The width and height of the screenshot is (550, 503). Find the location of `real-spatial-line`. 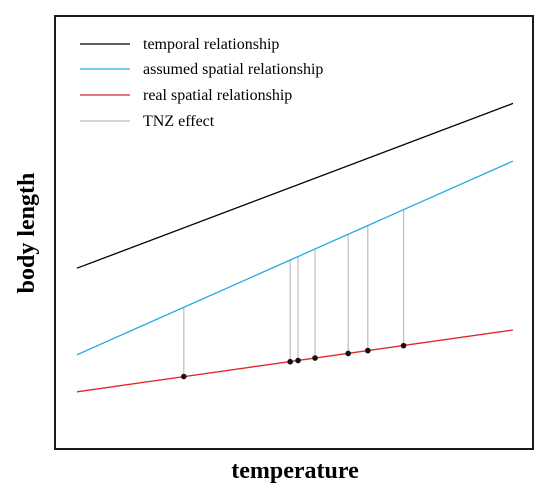

real-spatial-line is located at coordinates (295, 361).